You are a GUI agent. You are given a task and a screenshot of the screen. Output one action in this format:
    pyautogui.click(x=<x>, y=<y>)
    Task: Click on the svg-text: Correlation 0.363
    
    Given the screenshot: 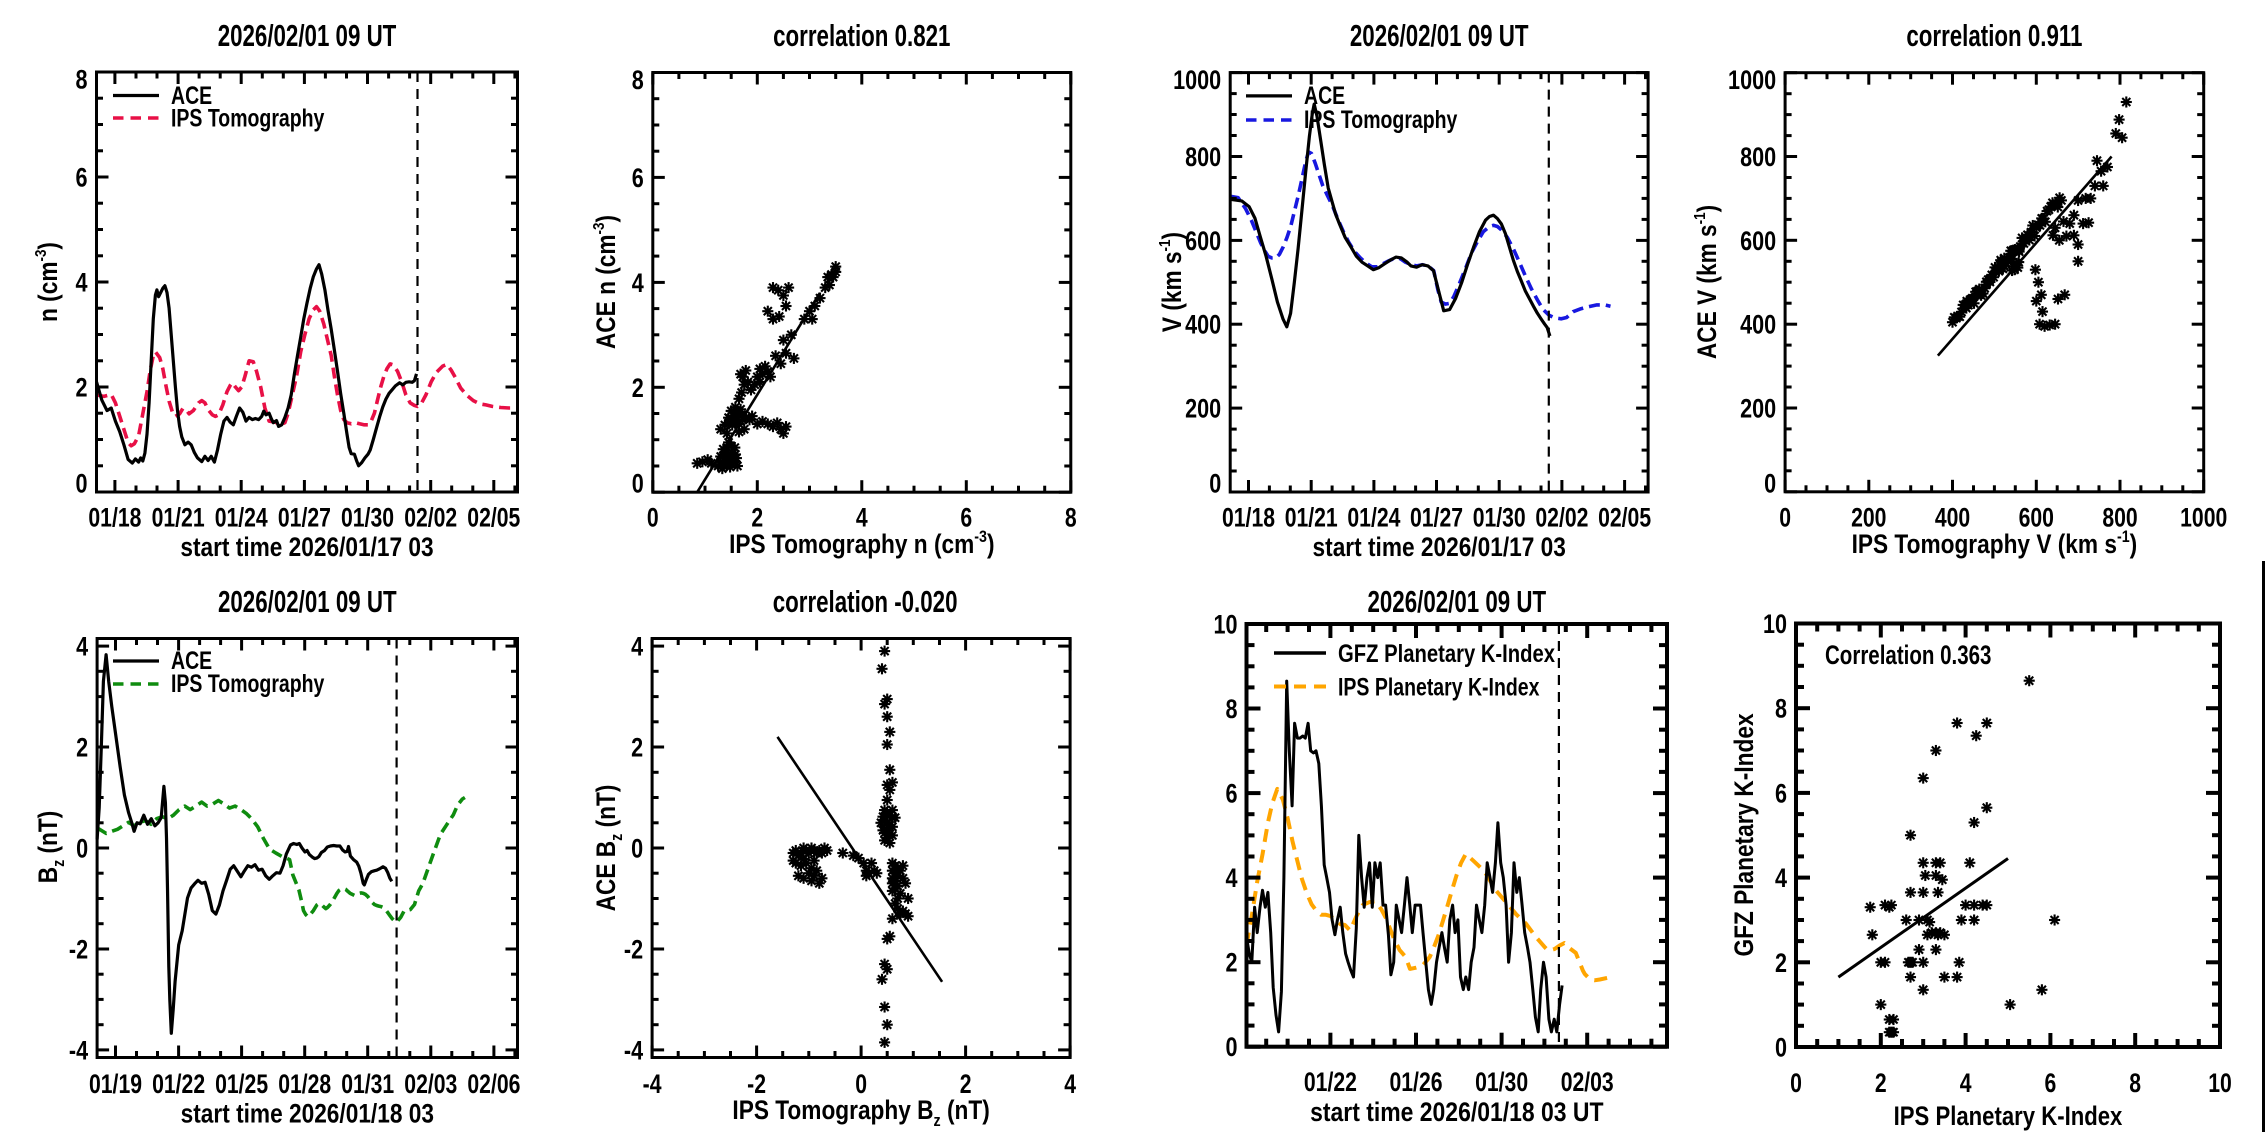 What is the action you would take?
    pyautogui.click(x=1908, y=655)
    